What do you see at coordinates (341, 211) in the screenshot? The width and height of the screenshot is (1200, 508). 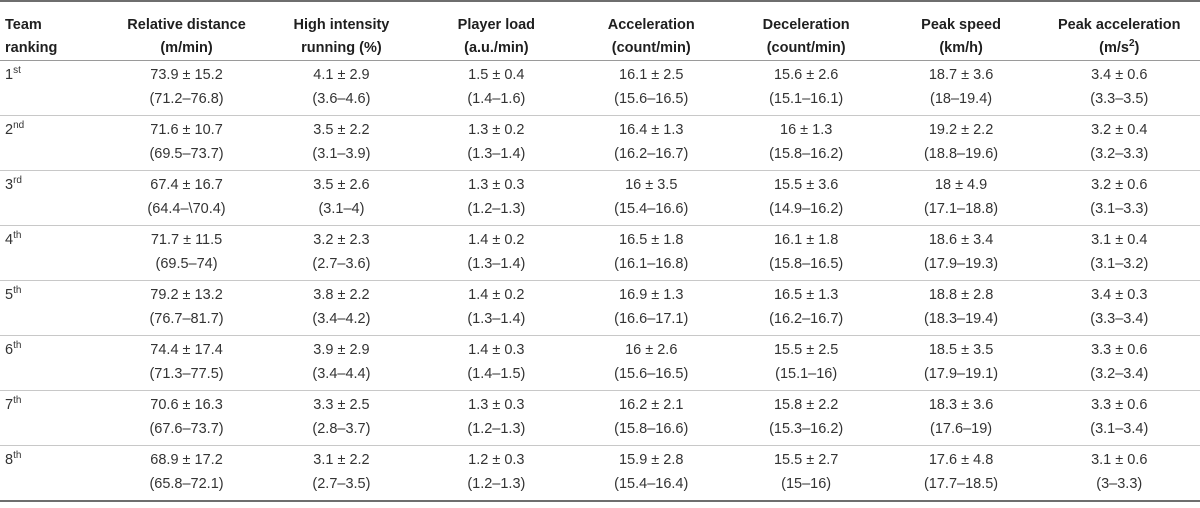 I see `confidence-interval-cell: (3.1–4)` at bounding box center [341, 211].